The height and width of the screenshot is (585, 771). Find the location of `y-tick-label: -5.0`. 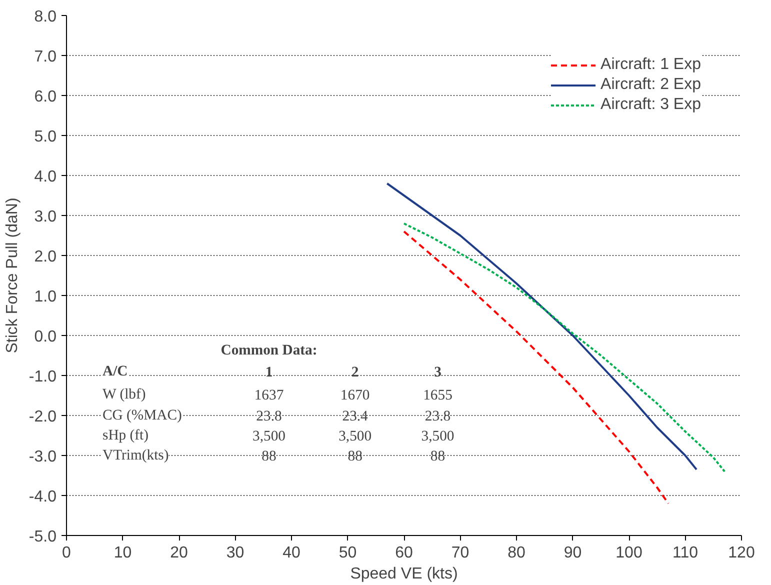

y-tick-label: -5.0 is located at coordinates (42, 537).